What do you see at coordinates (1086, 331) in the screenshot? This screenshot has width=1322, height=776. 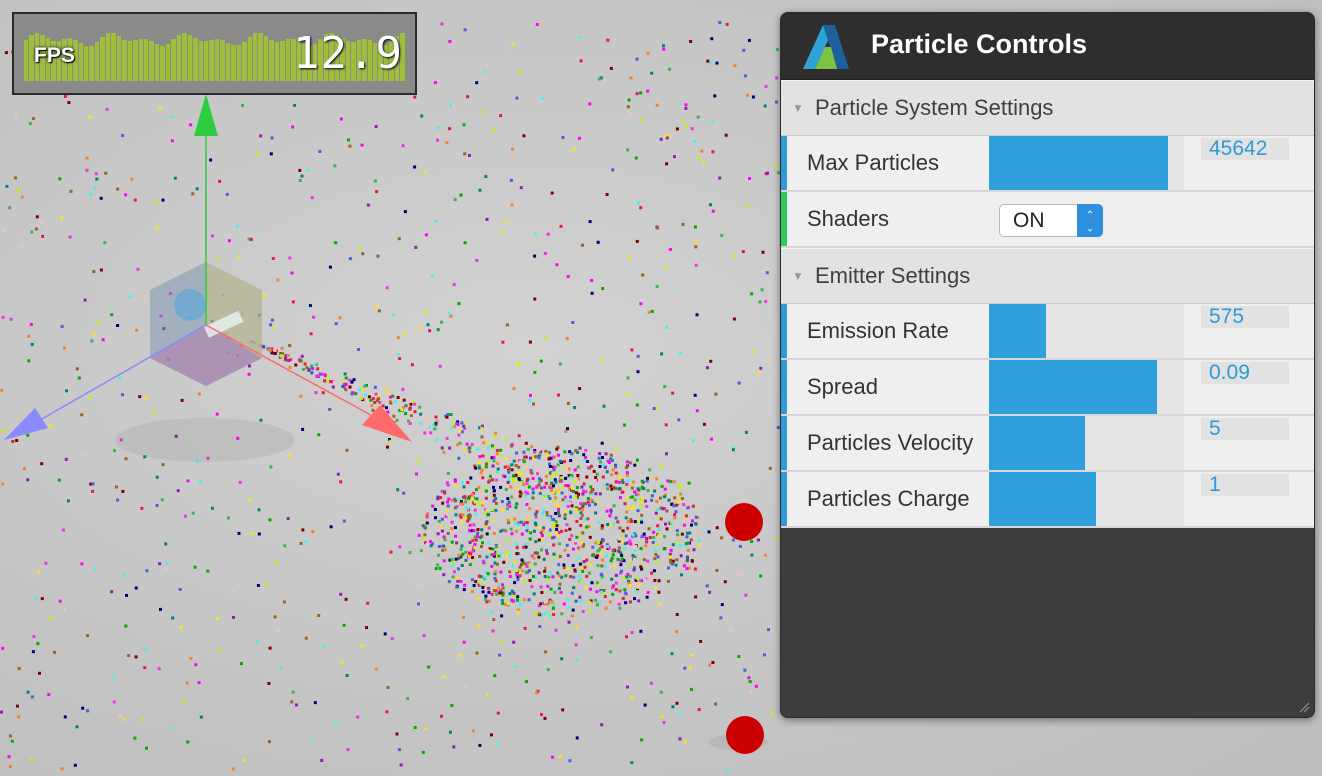 I see `emission-rate-slider` at bounding box center [1086, 331].